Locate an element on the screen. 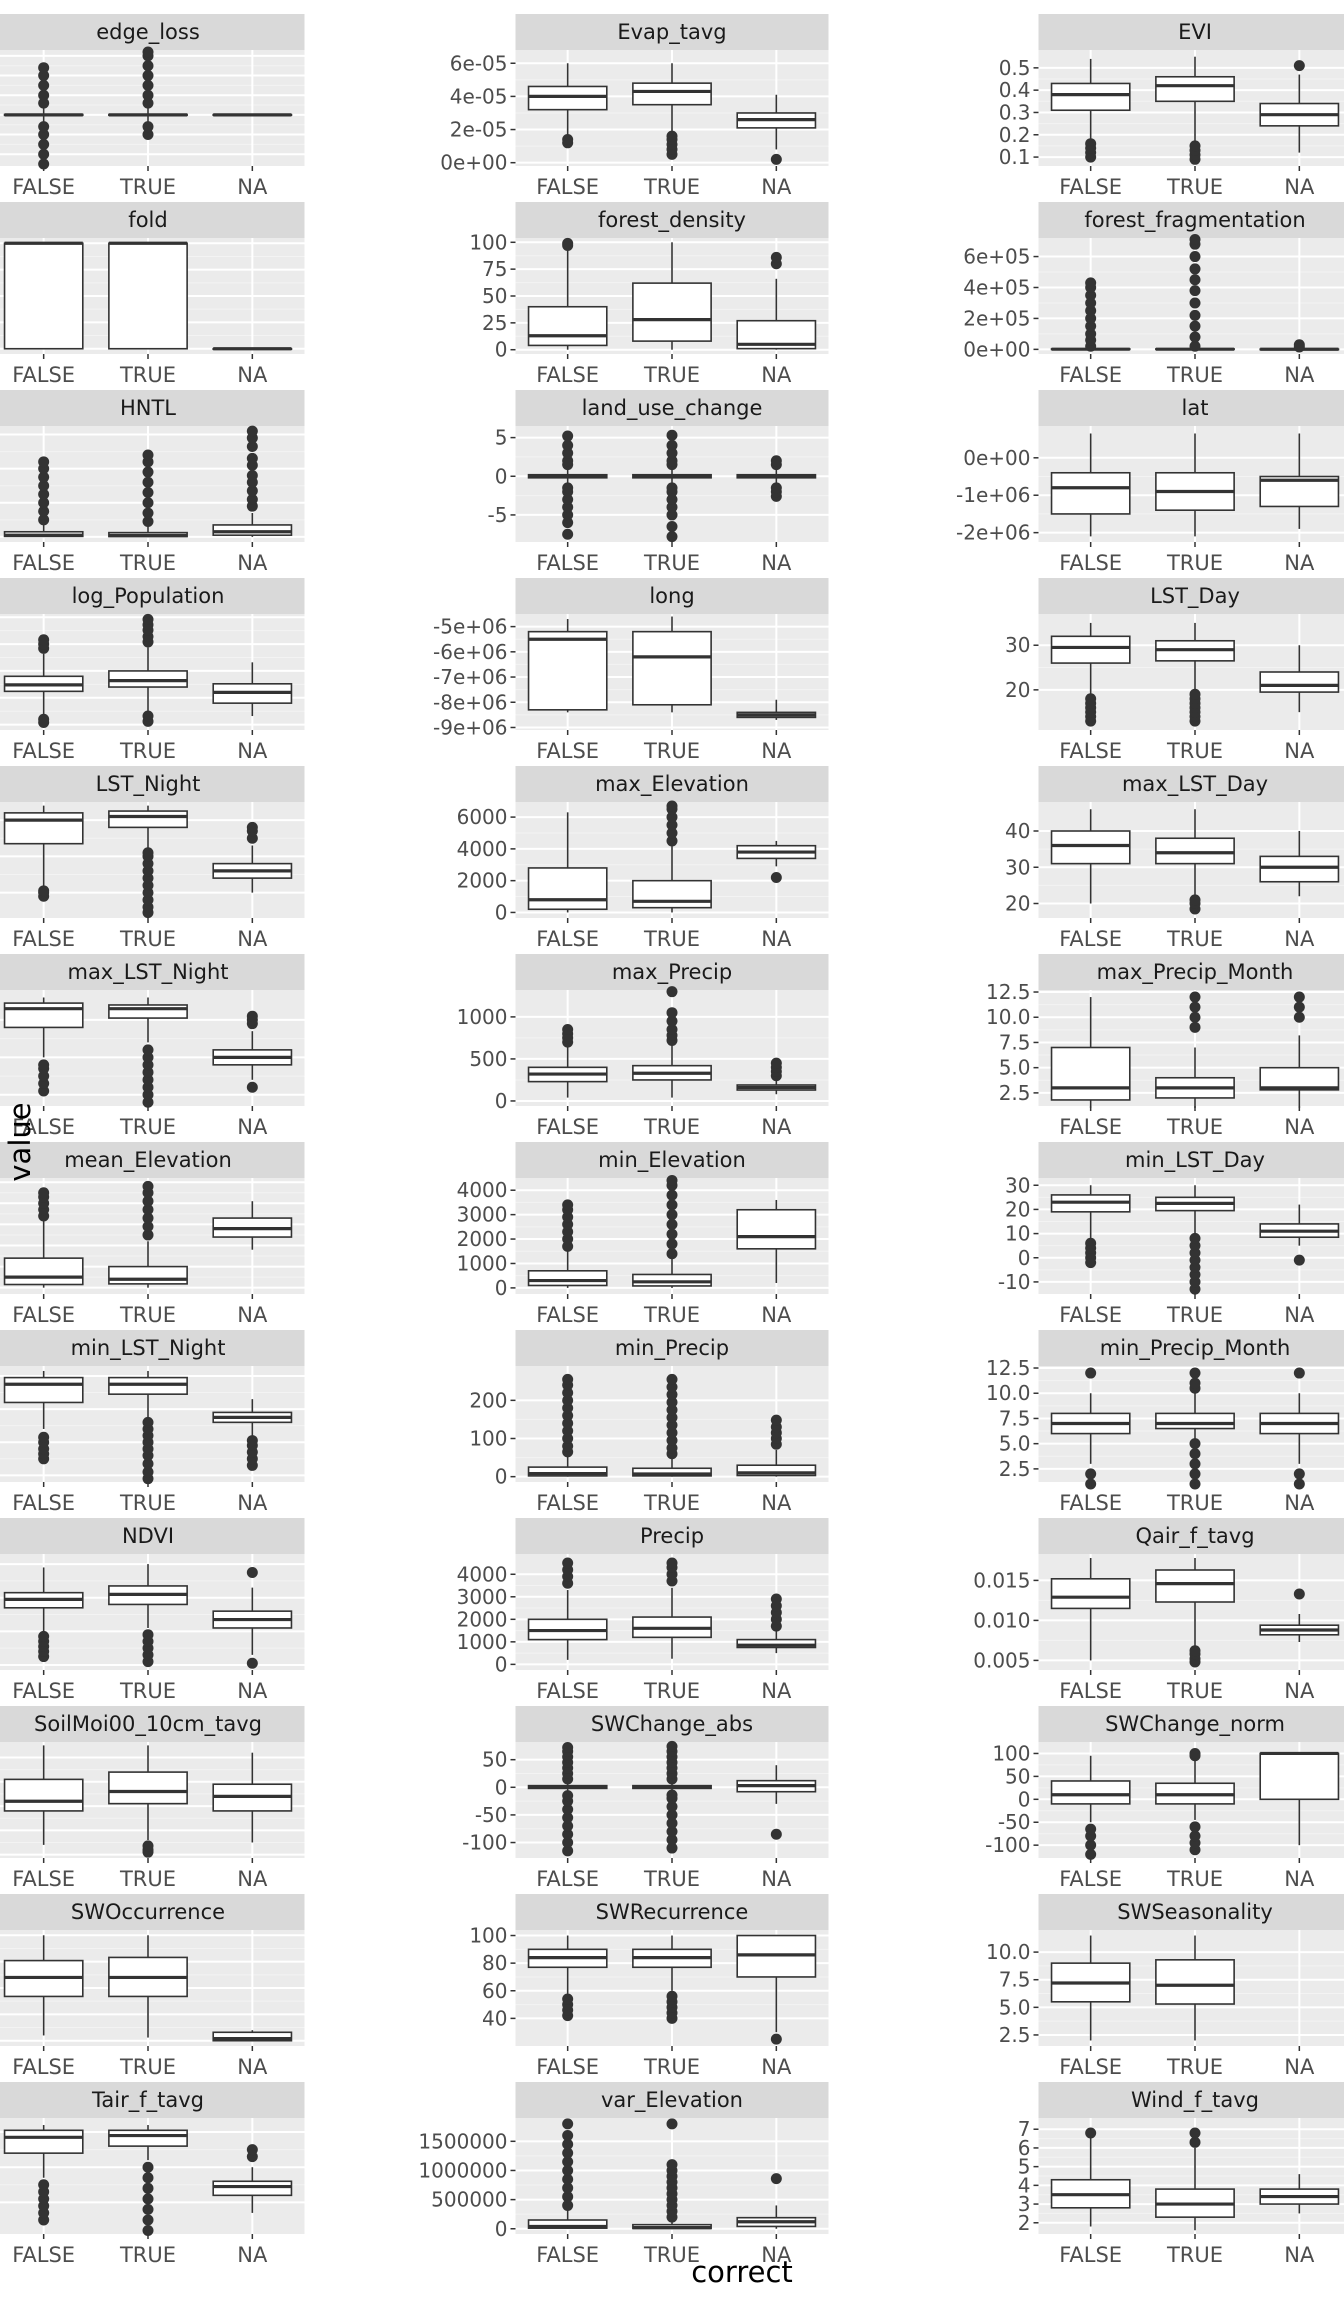 This screenshot has width=1344, height=2304. facet-title: log_Population is located at coordinates (148, 596).